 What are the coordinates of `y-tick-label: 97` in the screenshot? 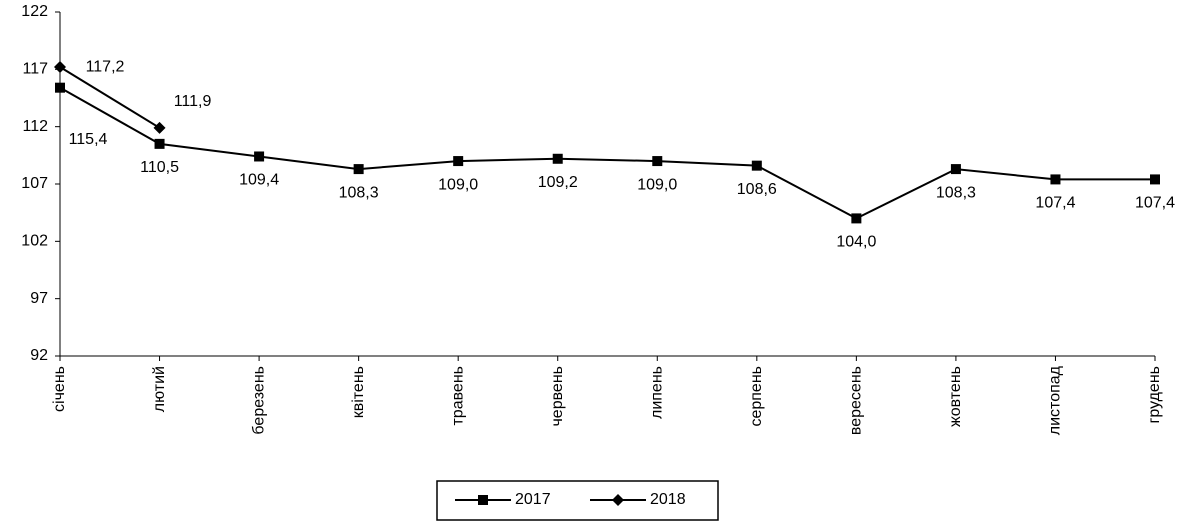 It's located at (39, 298).